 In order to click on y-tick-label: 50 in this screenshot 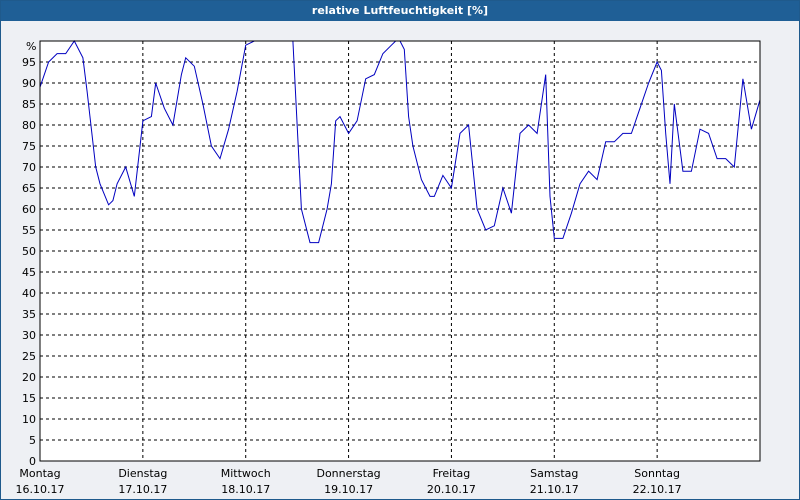, I will do `click(29, 251)`.